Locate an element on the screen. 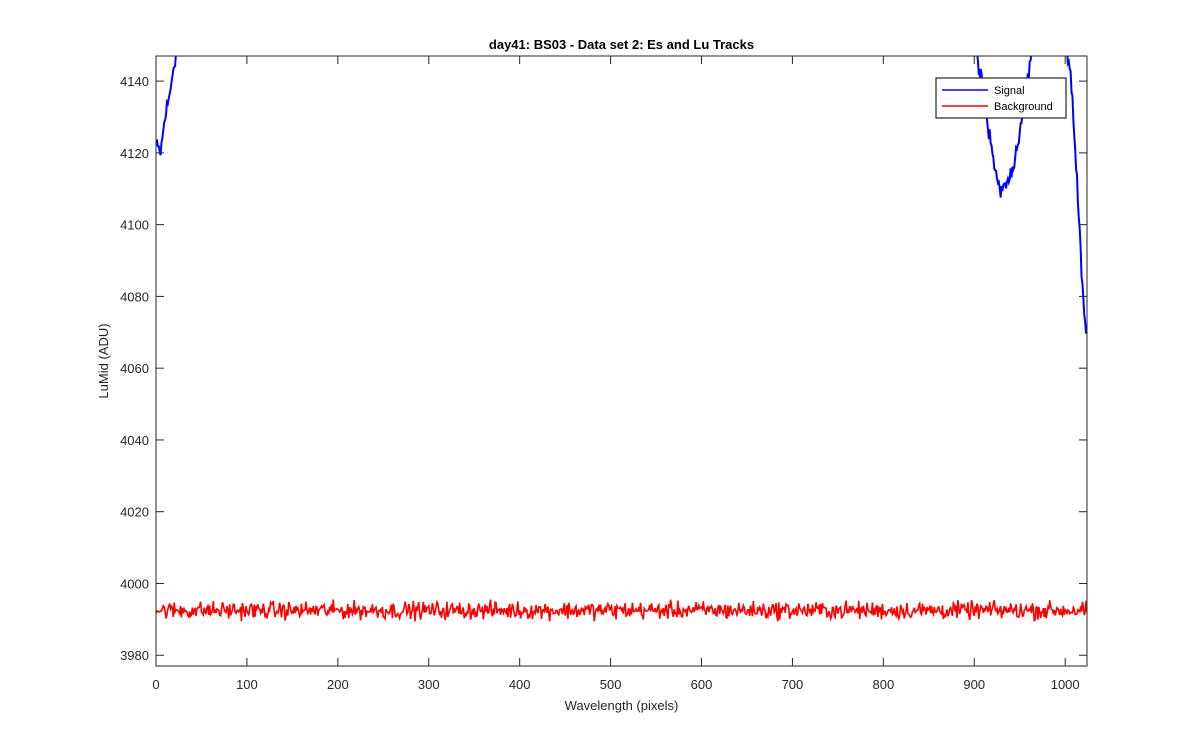 The height and width of the screenshot is (750, 1200). x-tick-label: 800 is located at coordinates (883, 684).